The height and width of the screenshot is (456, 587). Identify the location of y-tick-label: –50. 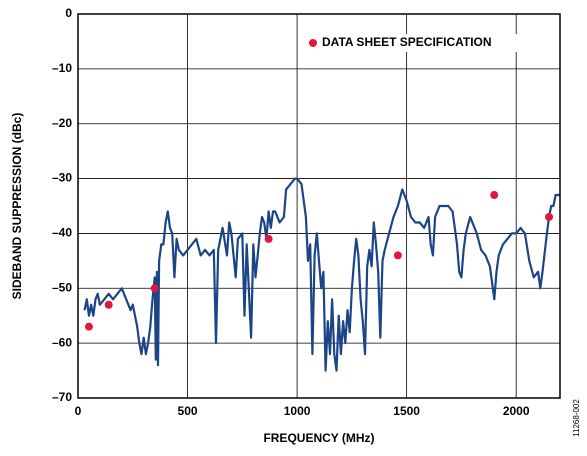
(62, 287).